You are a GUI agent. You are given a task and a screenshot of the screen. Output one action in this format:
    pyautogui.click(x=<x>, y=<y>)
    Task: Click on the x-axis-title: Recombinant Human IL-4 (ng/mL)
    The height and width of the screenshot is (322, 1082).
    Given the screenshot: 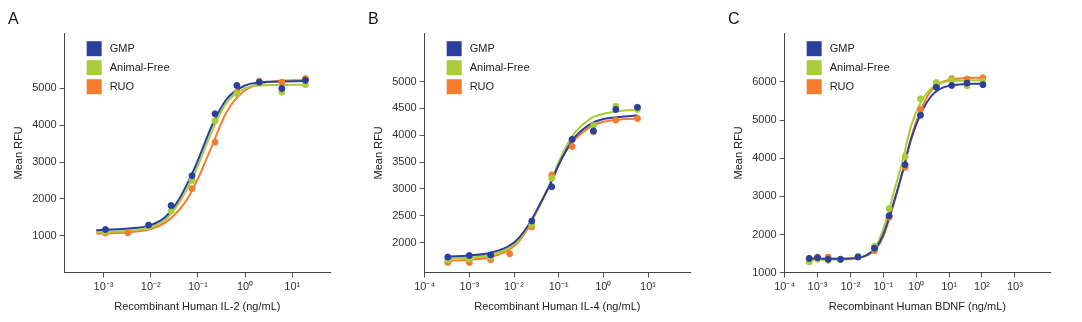 What is the action you would take?
    pyautogui.click(x=557, y=306)
    